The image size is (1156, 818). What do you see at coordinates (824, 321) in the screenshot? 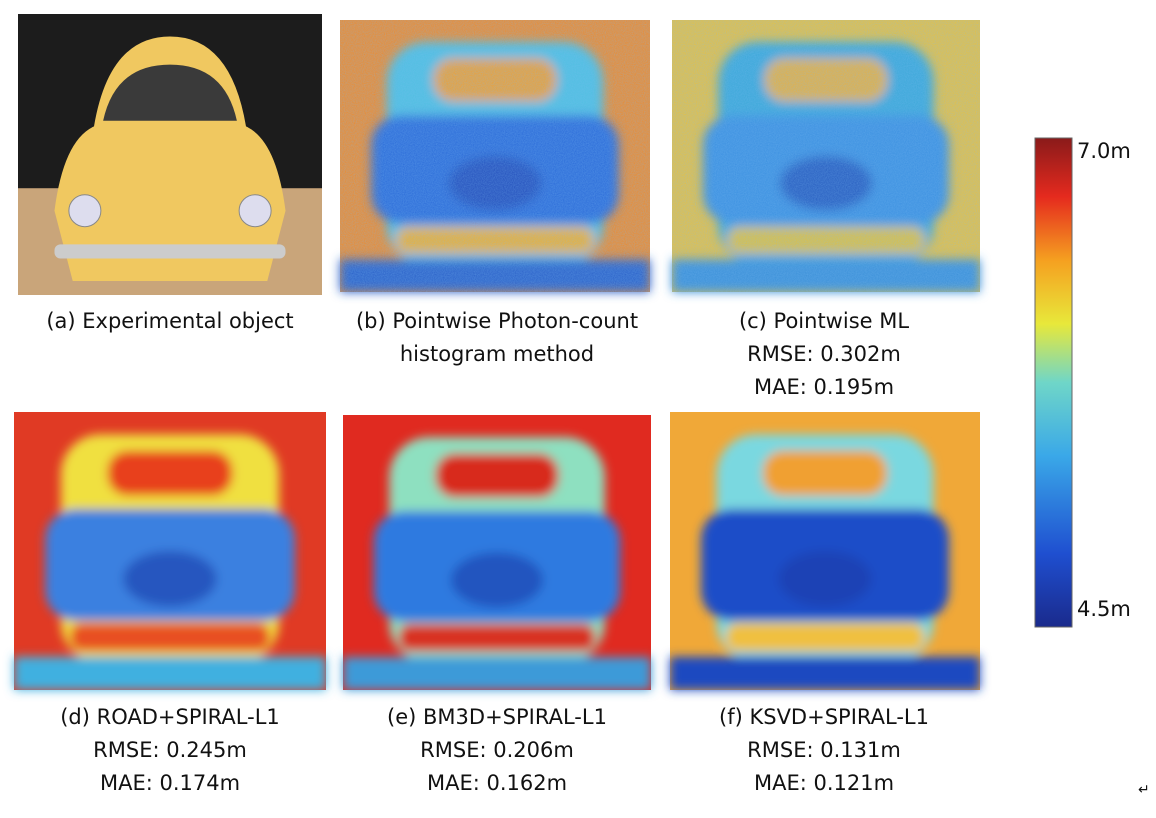
I see `panel-caption: (c) Pointwise ML` at bounding box center [824, 321].